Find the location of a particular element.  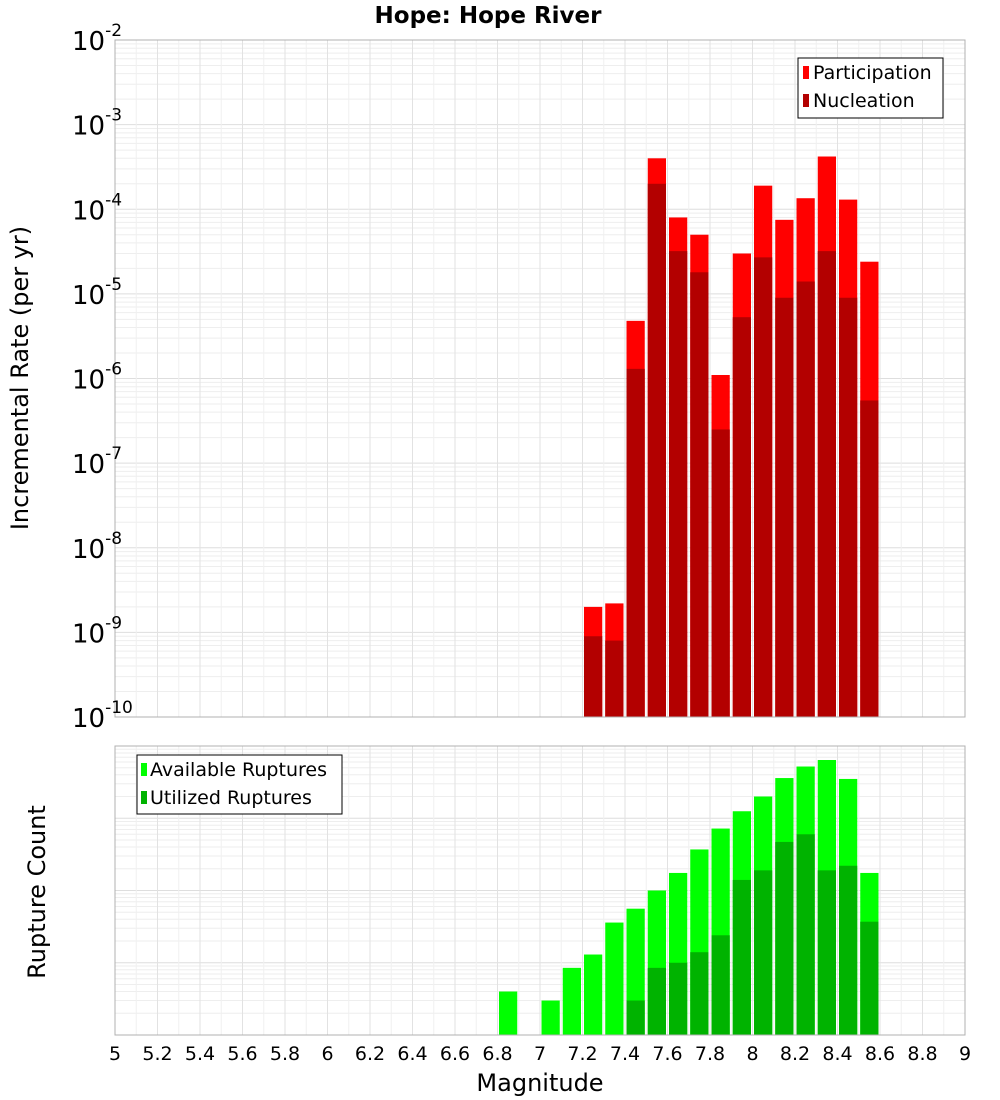

bottom-y-axis-label: Rupture Count is located at coordinates (37, 892).